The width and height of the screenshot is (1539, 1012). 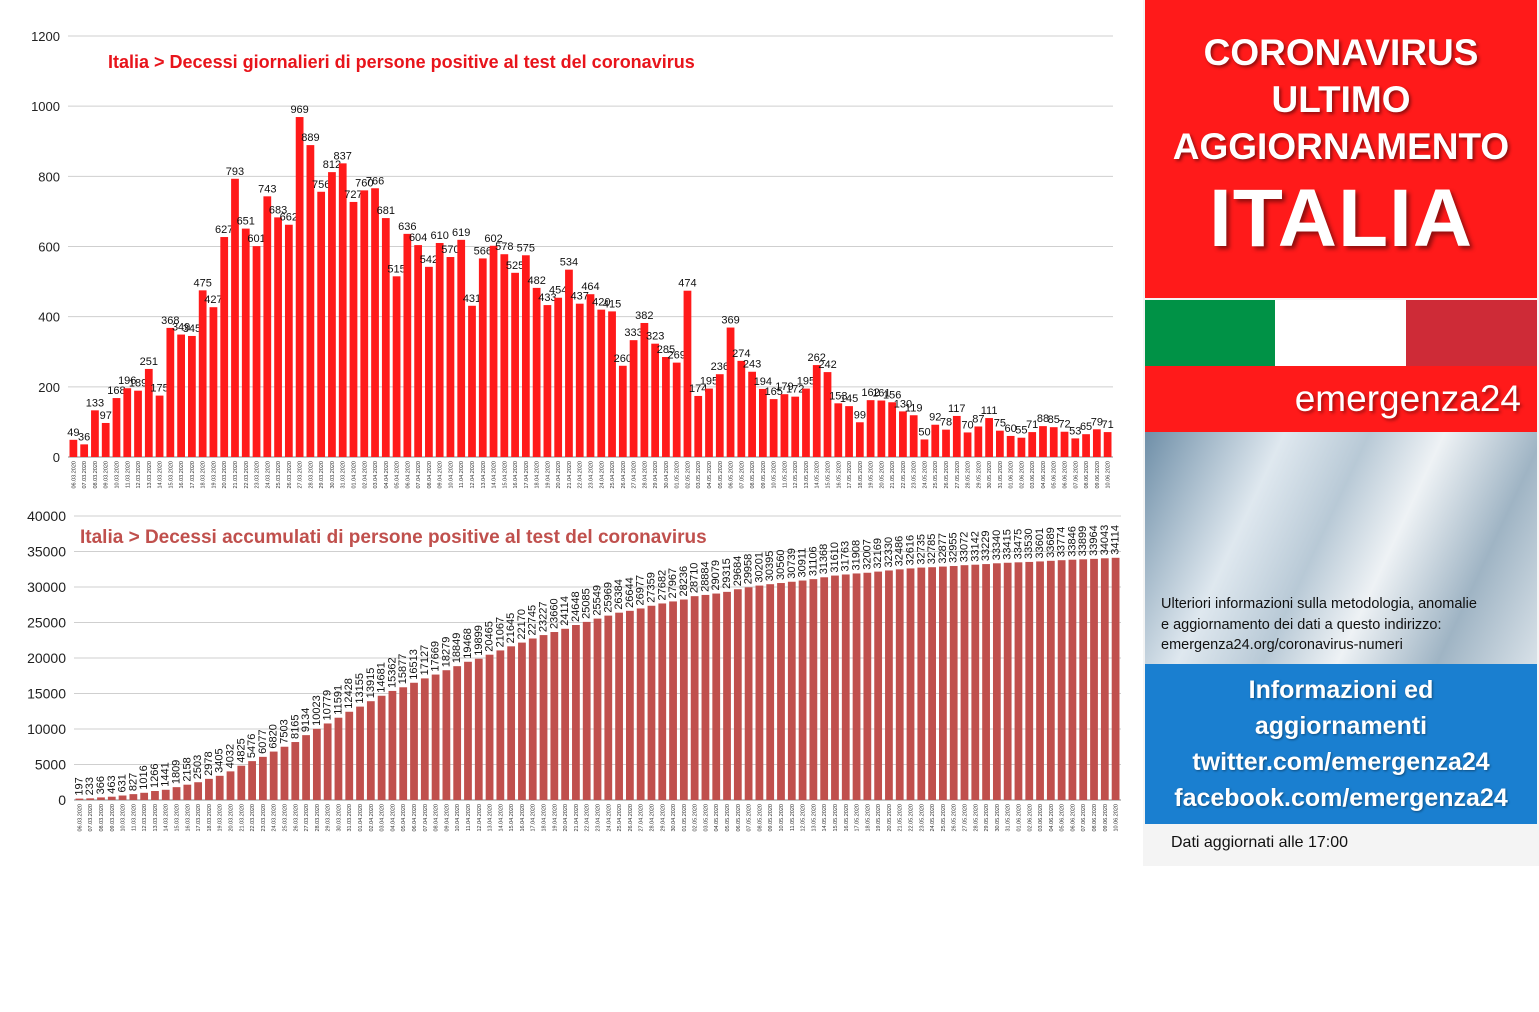 What do you see at coordinates (500, 632) in the screenshot?
I see `data-label: 21067` at bounding box center [500, 632].